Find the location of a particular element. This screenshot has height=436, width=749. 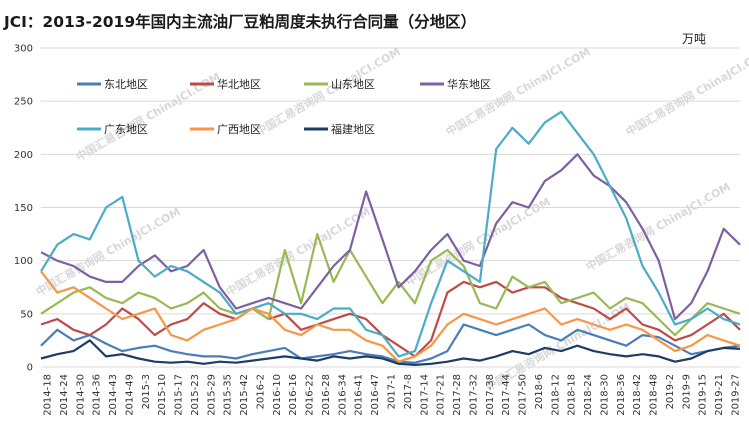

legend-label: 山东地区 is located at coordinates (353, 84).